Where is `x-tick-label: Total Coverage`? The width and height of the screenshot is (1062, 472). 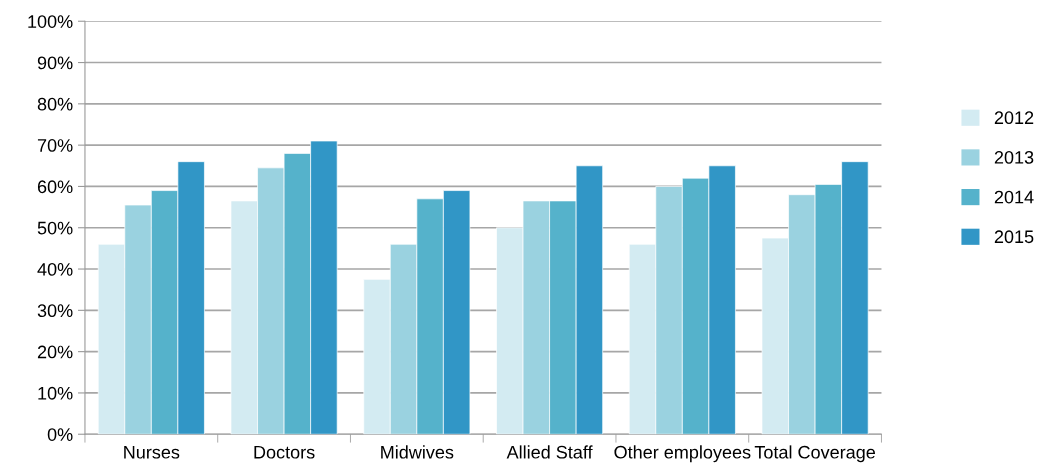 x-tick-label: Total Coverage is located at coordinates (815, 454).